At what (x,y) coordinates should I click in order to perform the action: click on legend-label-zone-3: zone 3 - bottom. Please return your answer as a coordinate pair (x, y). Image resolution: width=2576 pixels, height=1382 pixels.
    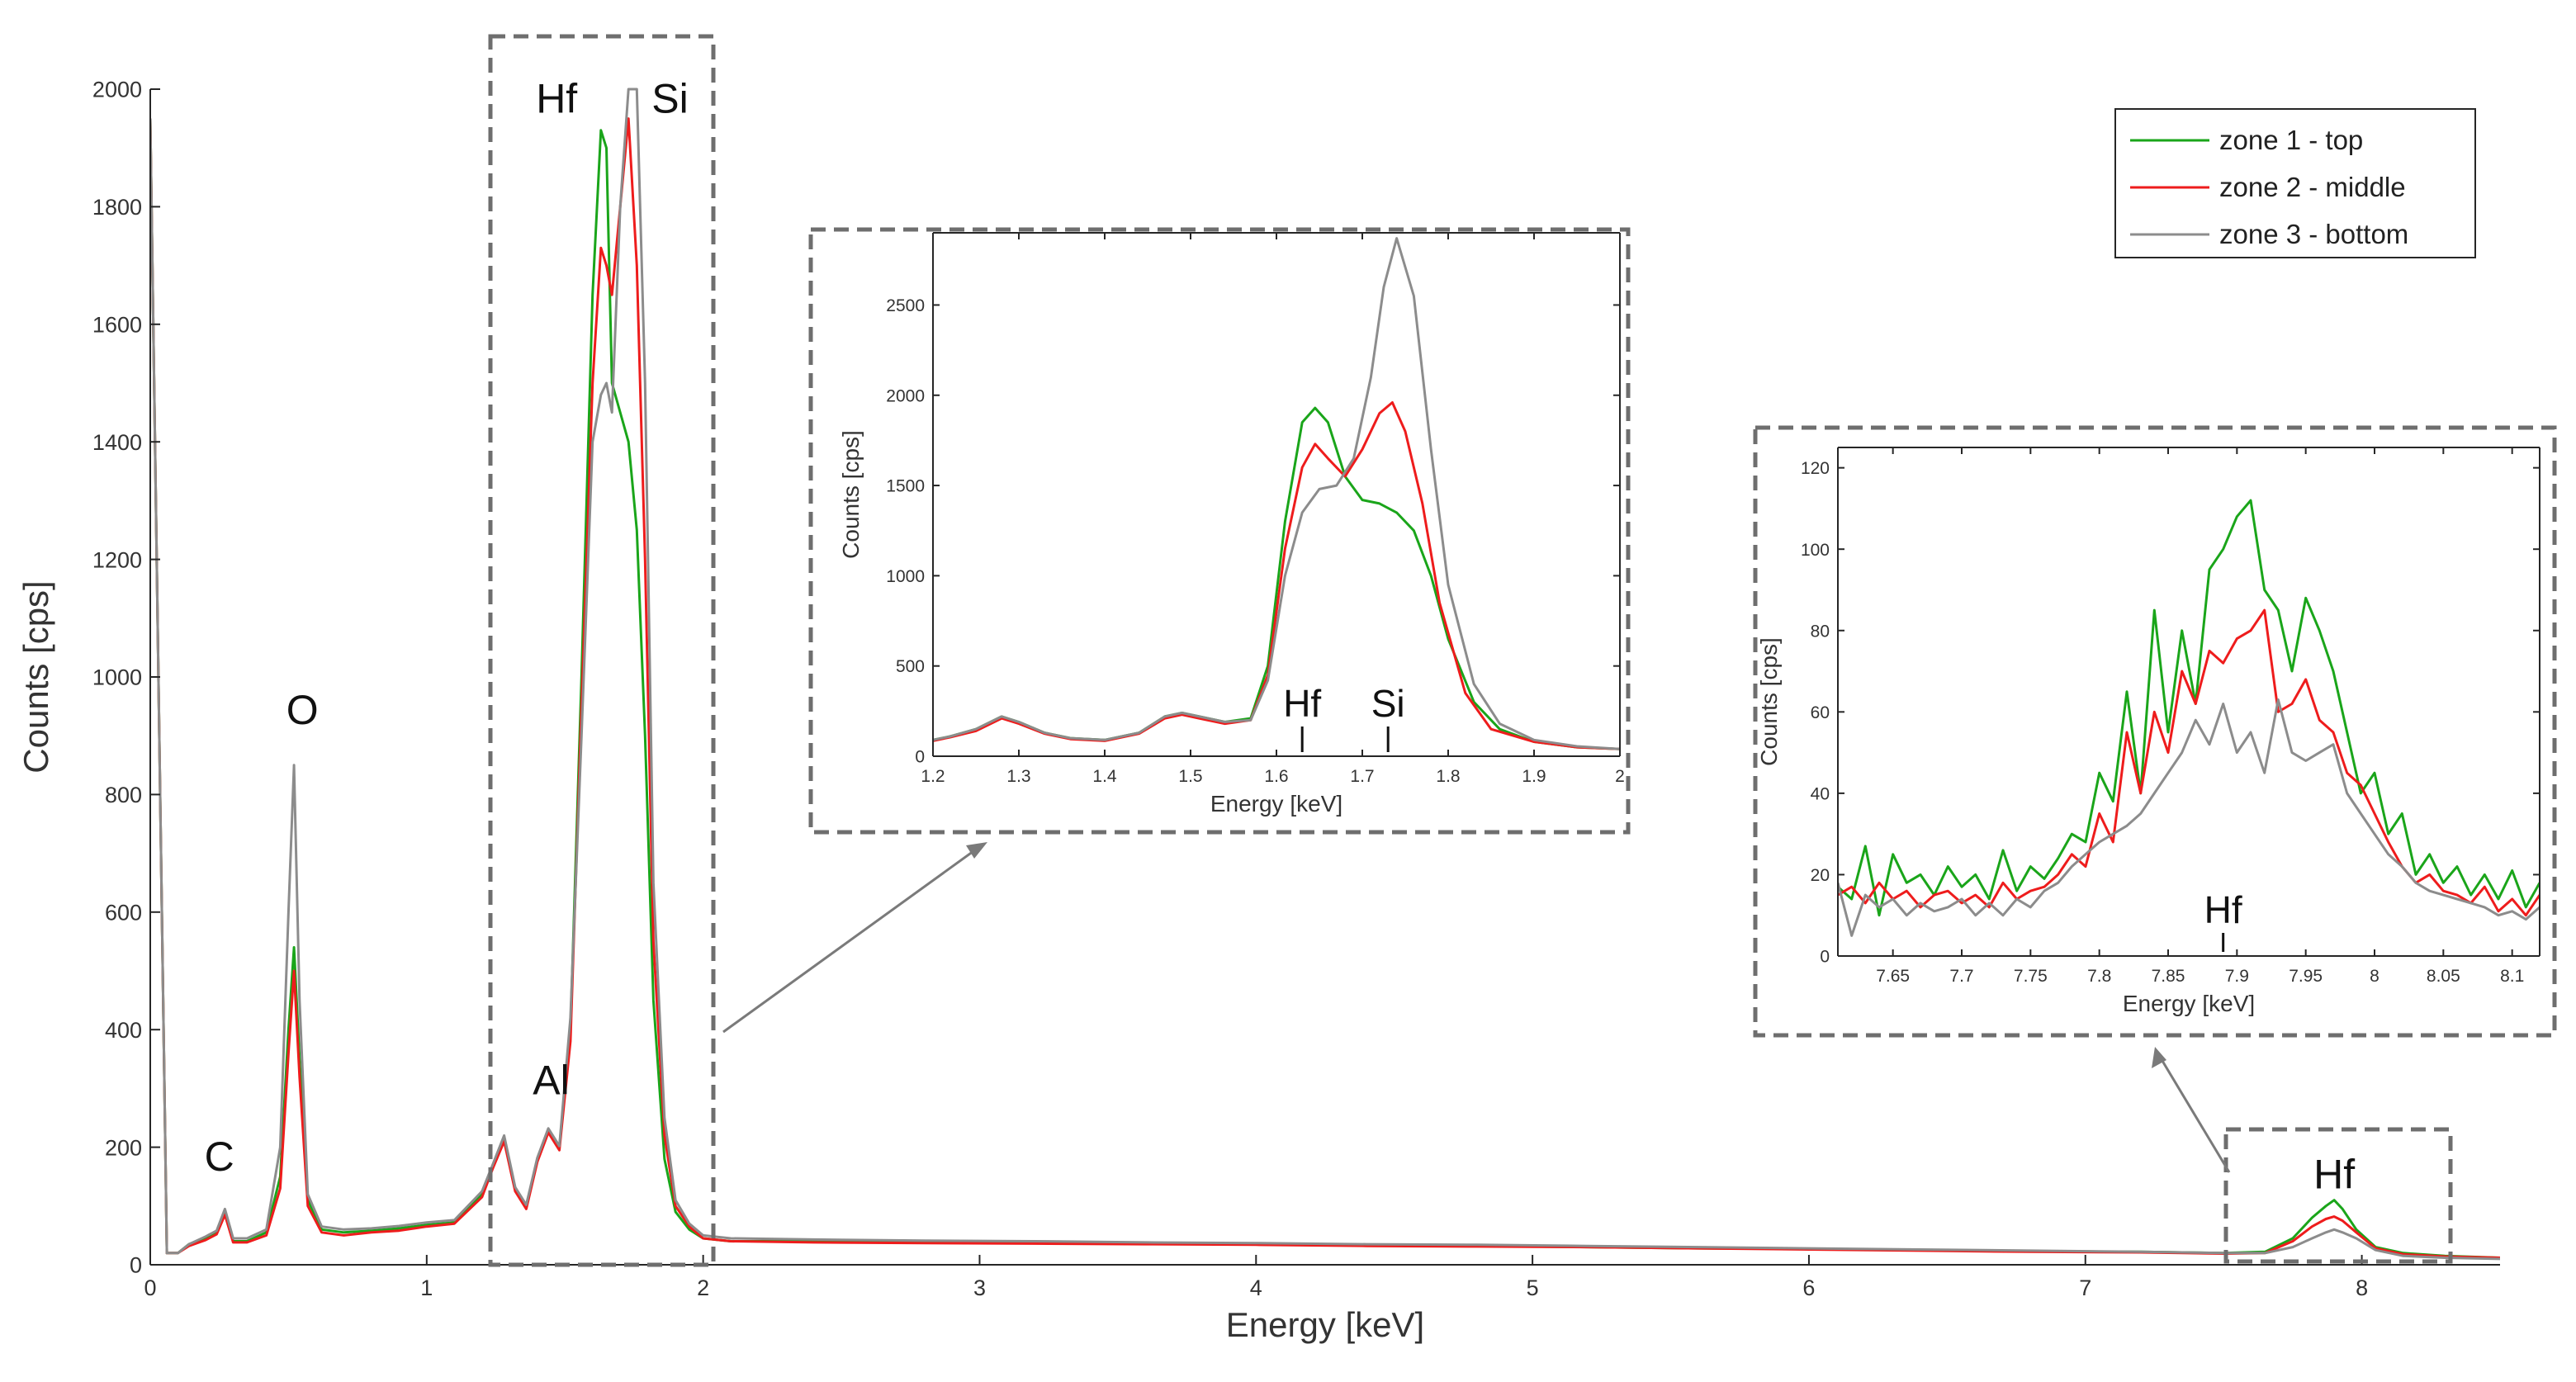
    Looking at the image, I should click on (2313, 234).